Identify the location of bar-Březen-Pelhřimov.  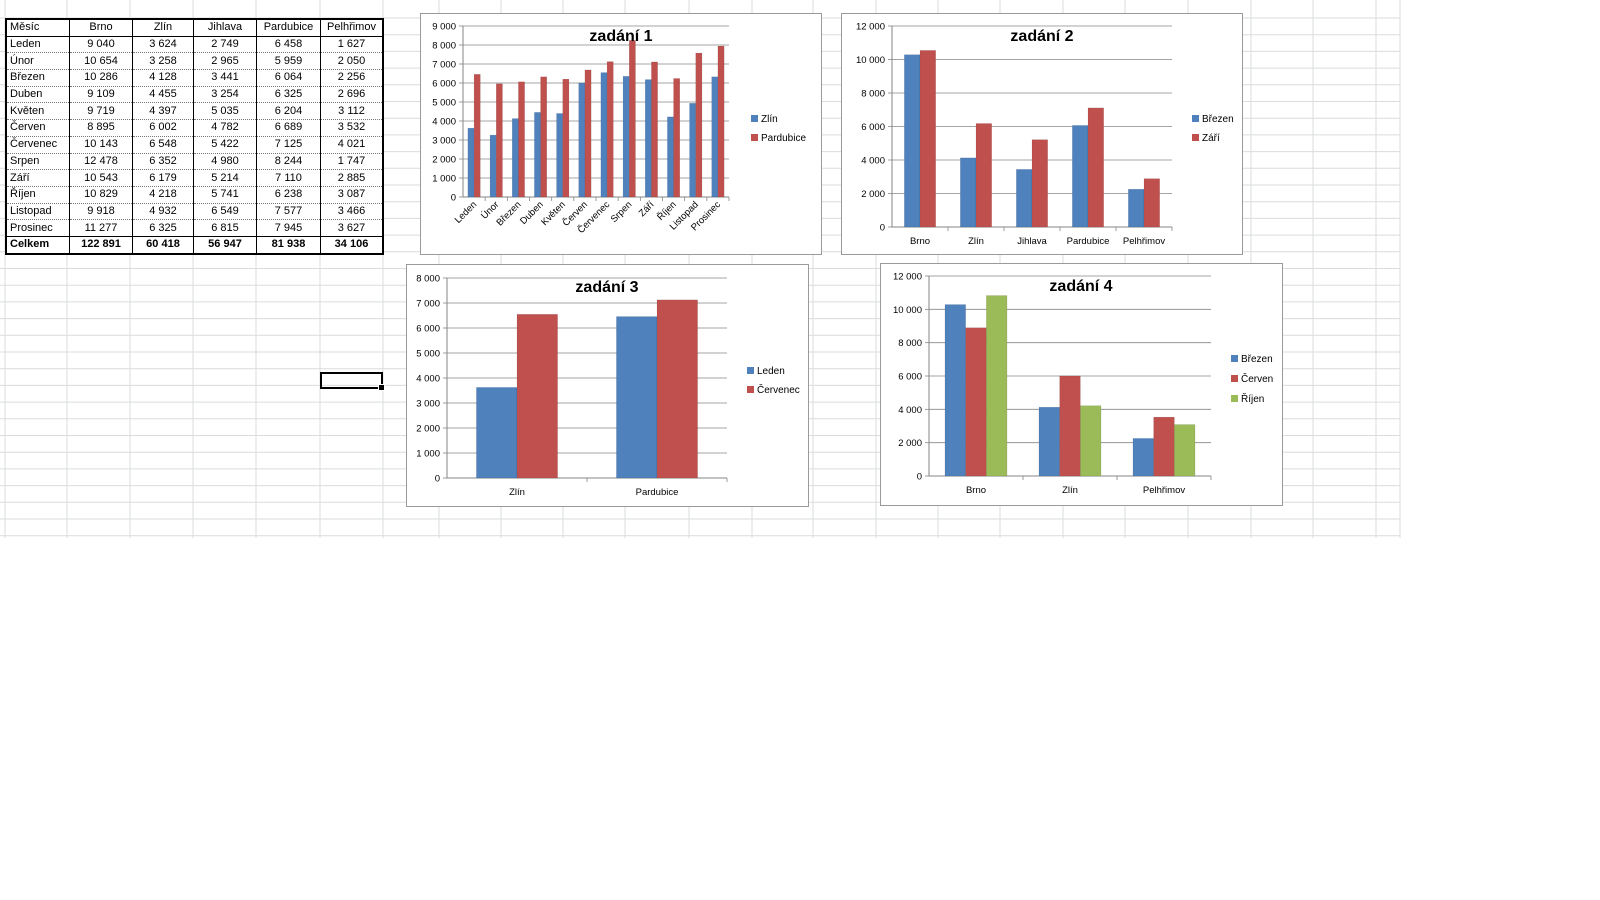
(1136, 208).